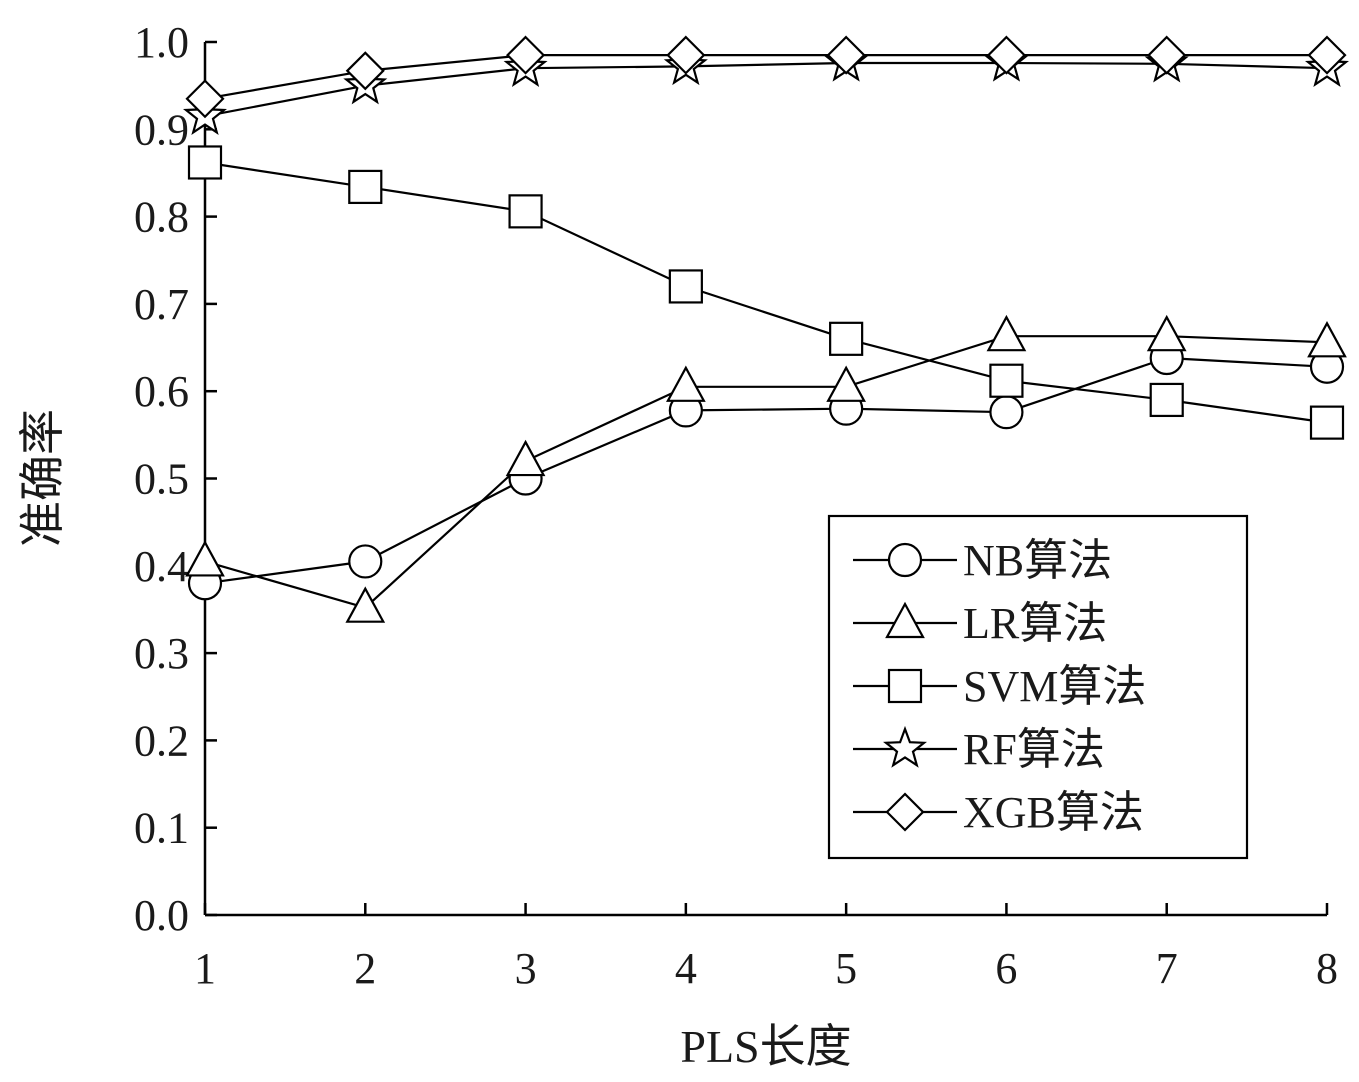 The height and width of the screenshot is (1082, 1359). What do you see at coordinates (161, 653) in the screenshot?
I see `y-tick-label: 0.3` at bounding box center [161, 653].